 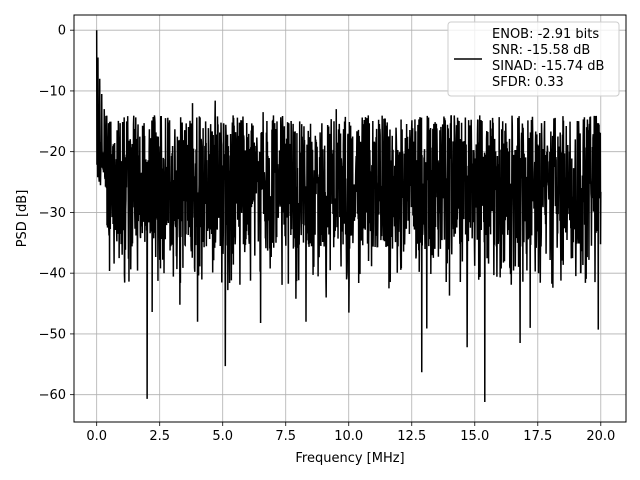 I want to click on y-tick-label: 0, so click(x=62, y=31).